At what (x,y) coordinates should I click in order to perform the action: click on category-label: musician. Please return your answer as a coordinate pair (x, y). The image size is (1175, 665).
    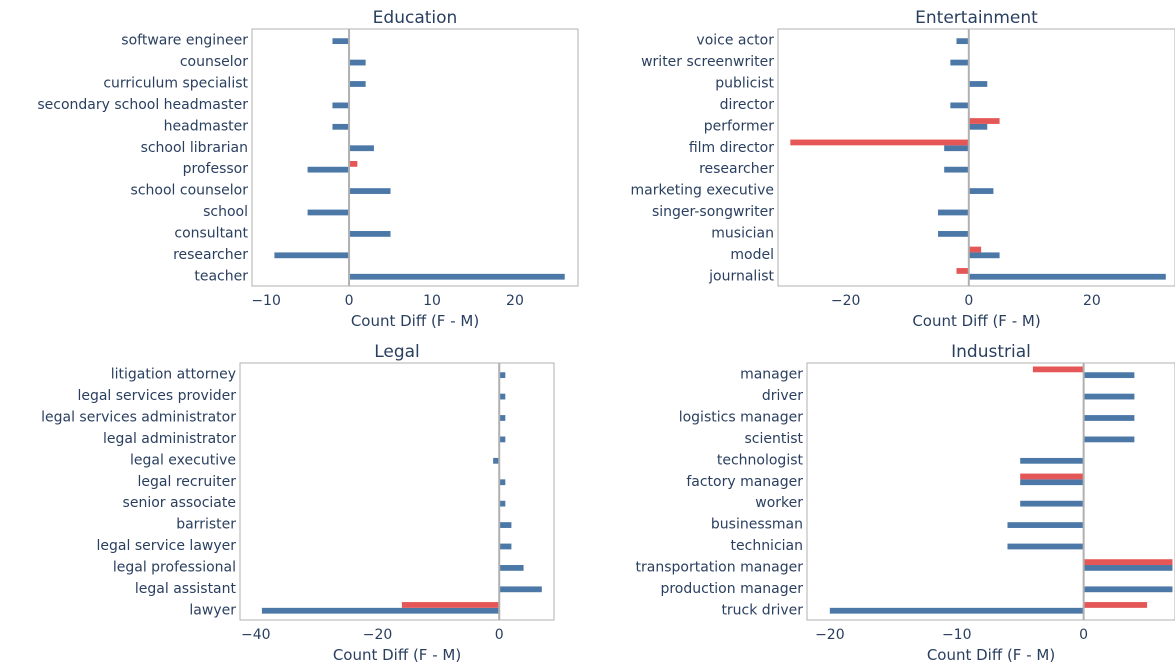
    Looking at the image, I should click on (742, 233).